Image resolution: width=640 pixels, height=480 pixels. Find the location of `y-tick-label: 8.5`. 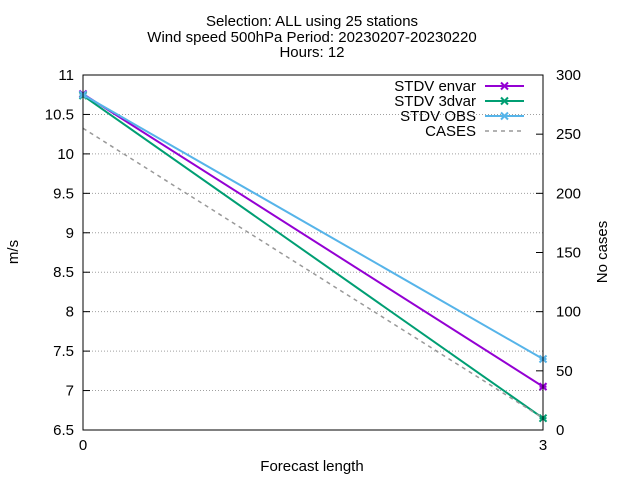

y-tick-label: 8.5 is located at coordinates (63, 272).